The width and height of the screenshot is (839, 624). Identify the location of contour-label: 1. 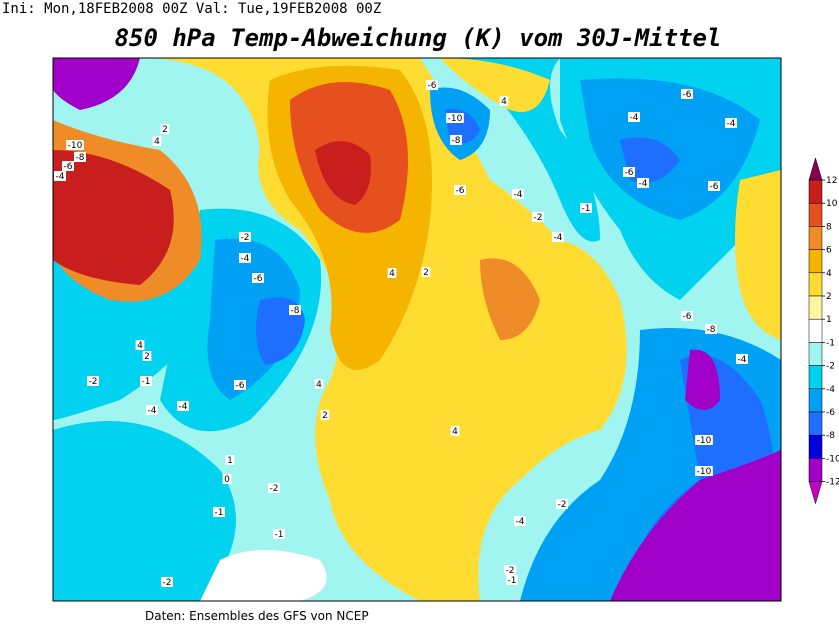
(230, 461).